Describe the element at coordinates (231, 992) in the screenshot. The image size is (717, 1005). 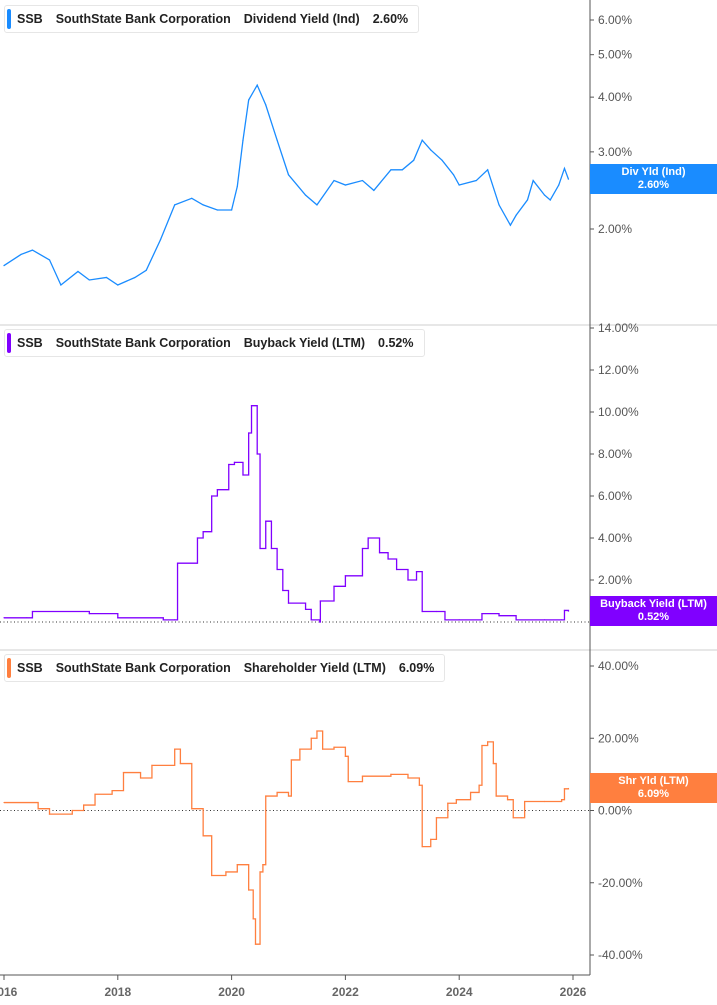
I see `x-tick-label: 2020` at that location.